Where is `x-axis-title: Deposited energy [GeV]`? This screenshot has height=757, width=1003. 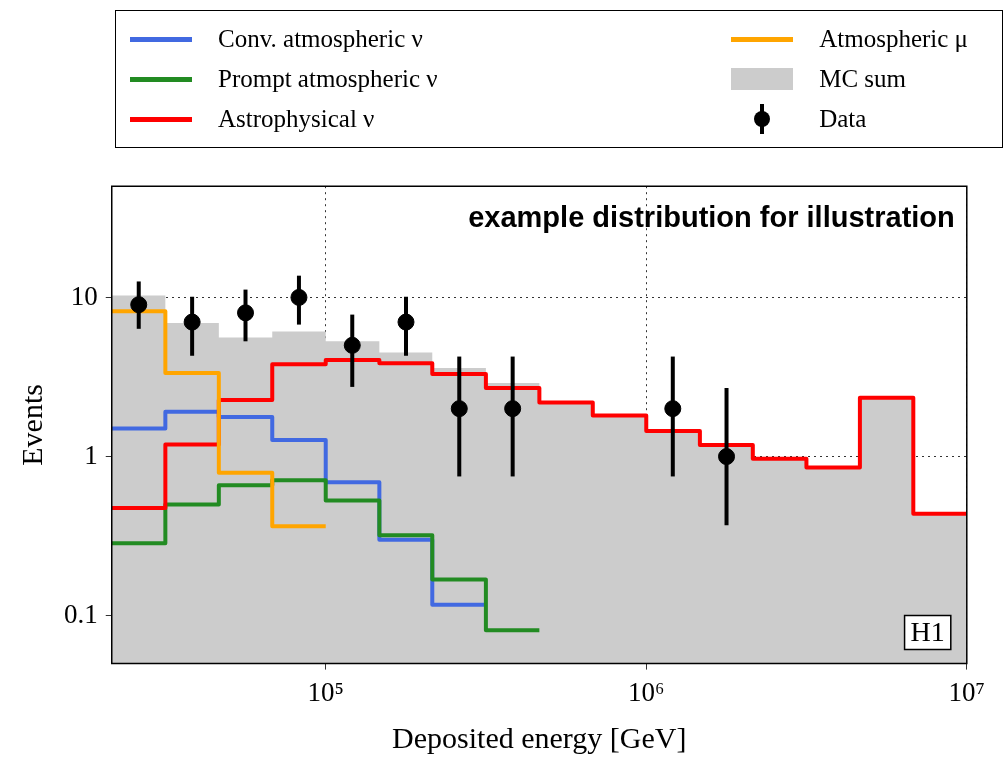 x-axis-title: Deposited energy [GeV] is located at coordinates (539, 737).